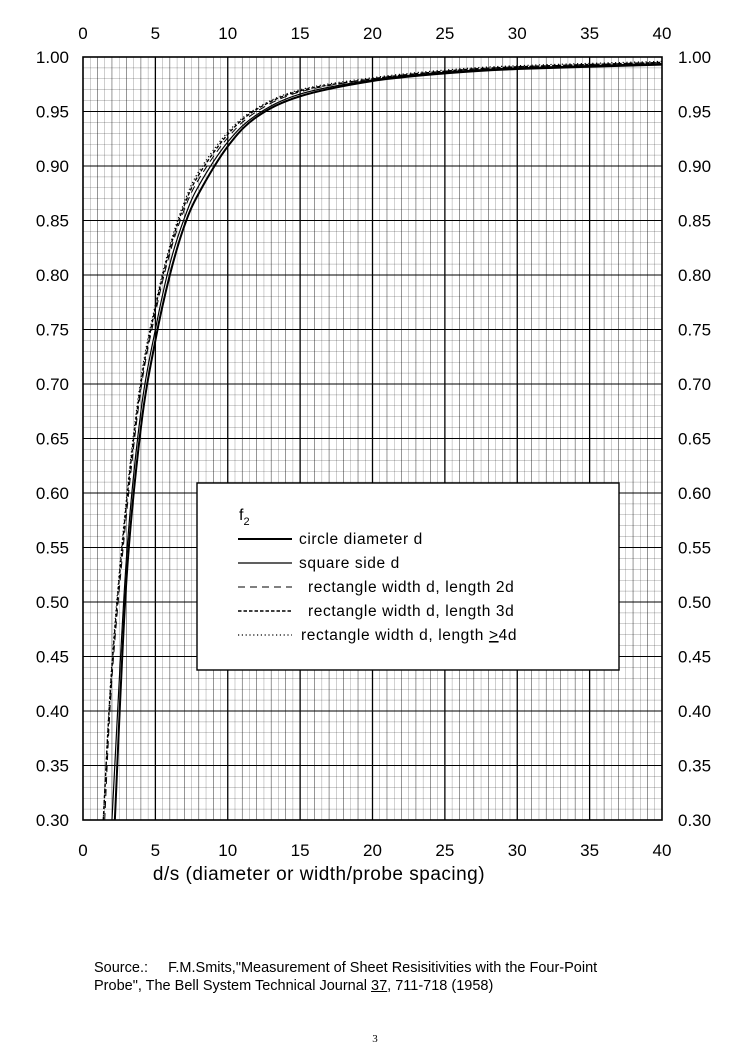  Describe the element at coordinates (589, 33) in the screenshot. I see `x-tick-label-top: 35` at that location.